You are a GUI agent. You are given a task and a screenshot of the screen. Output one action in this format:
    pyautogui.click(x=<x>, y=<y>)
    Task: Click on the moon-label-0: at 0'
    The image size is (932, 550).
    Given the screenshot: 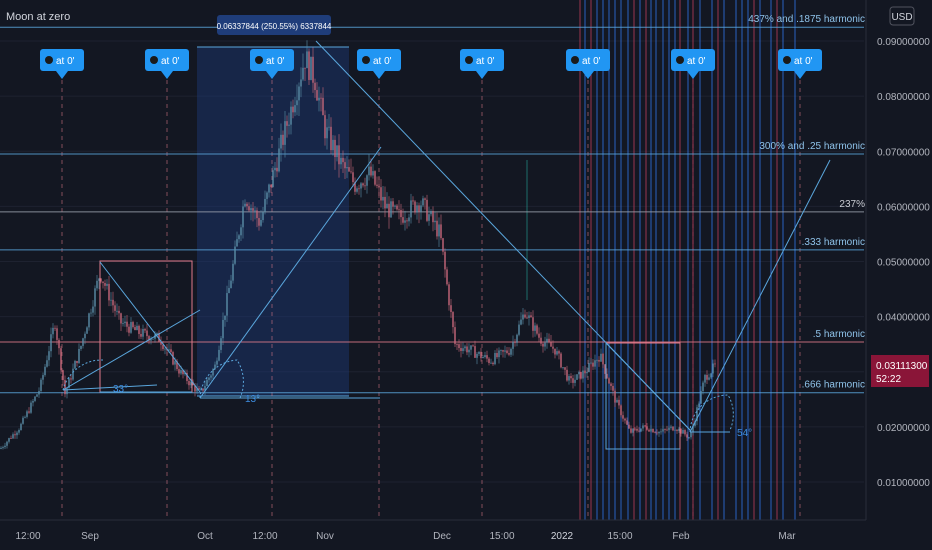 What is the action you would take?
    pyautogui.click(x=65, y=61)
    